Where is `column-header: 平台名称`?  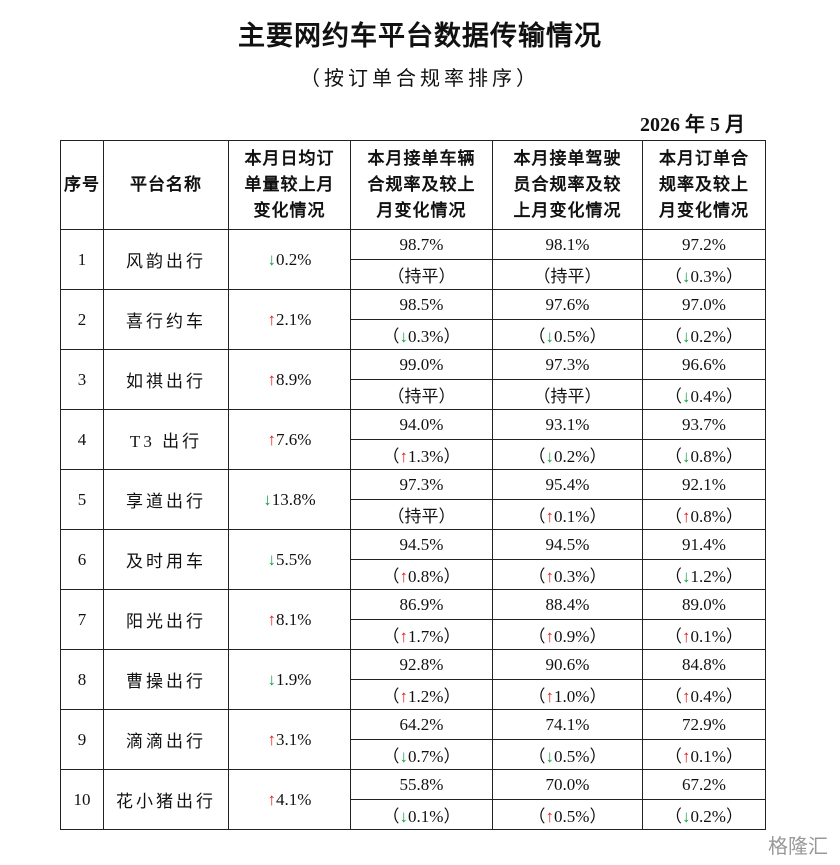
column-header: 平台名称 is located at coordinates (166, 185).